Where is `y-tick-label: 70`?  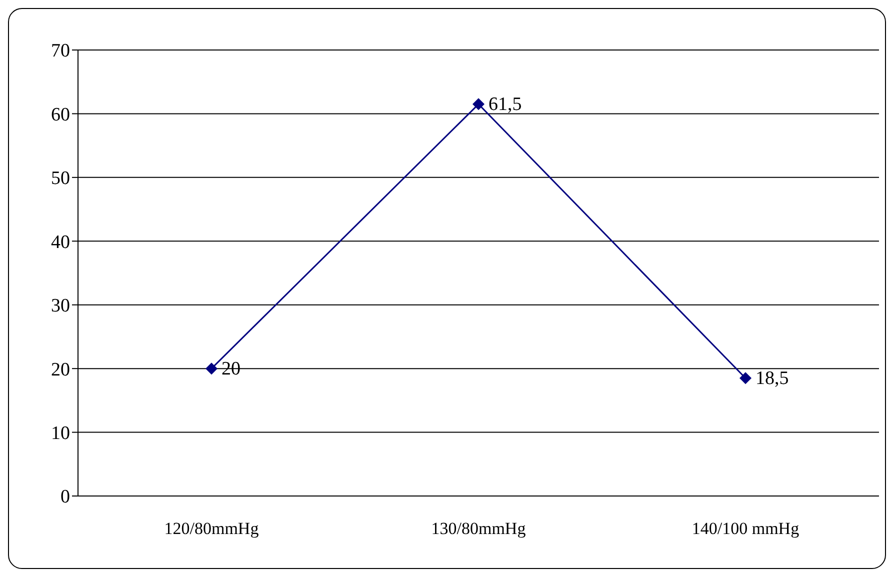 y-tick-label: 70 is located at coordinates (60, 51).